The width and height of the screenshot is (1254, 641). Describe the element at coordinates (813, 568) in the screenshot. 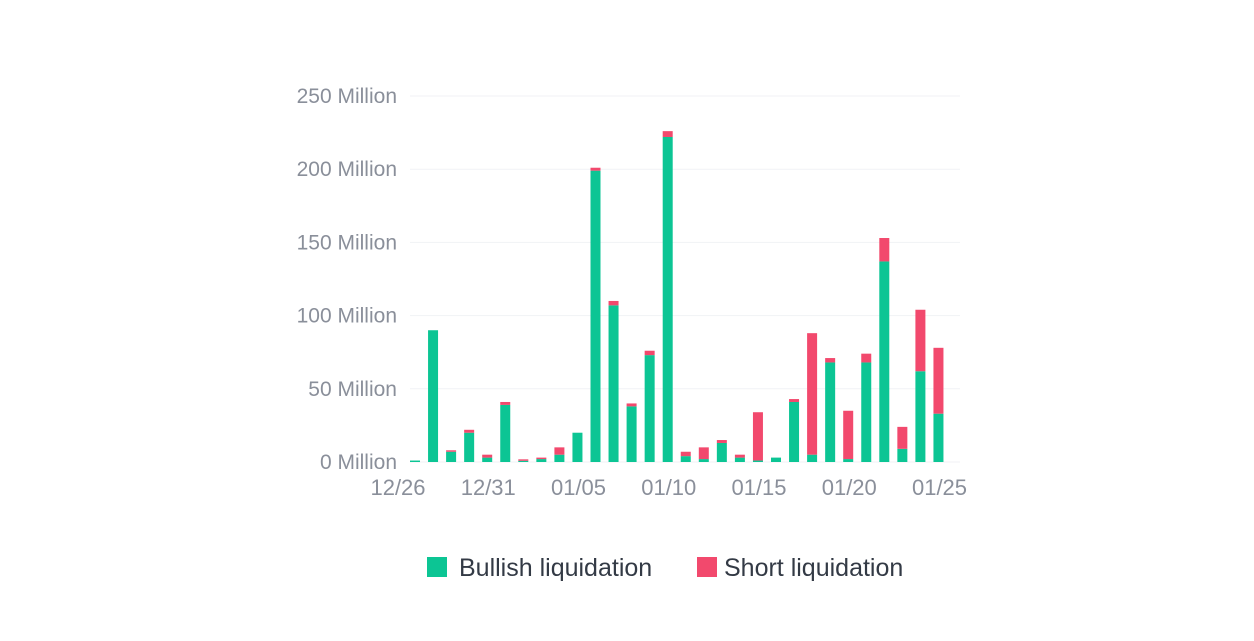

I see `legend-label-short: Short liquidation` at that location.